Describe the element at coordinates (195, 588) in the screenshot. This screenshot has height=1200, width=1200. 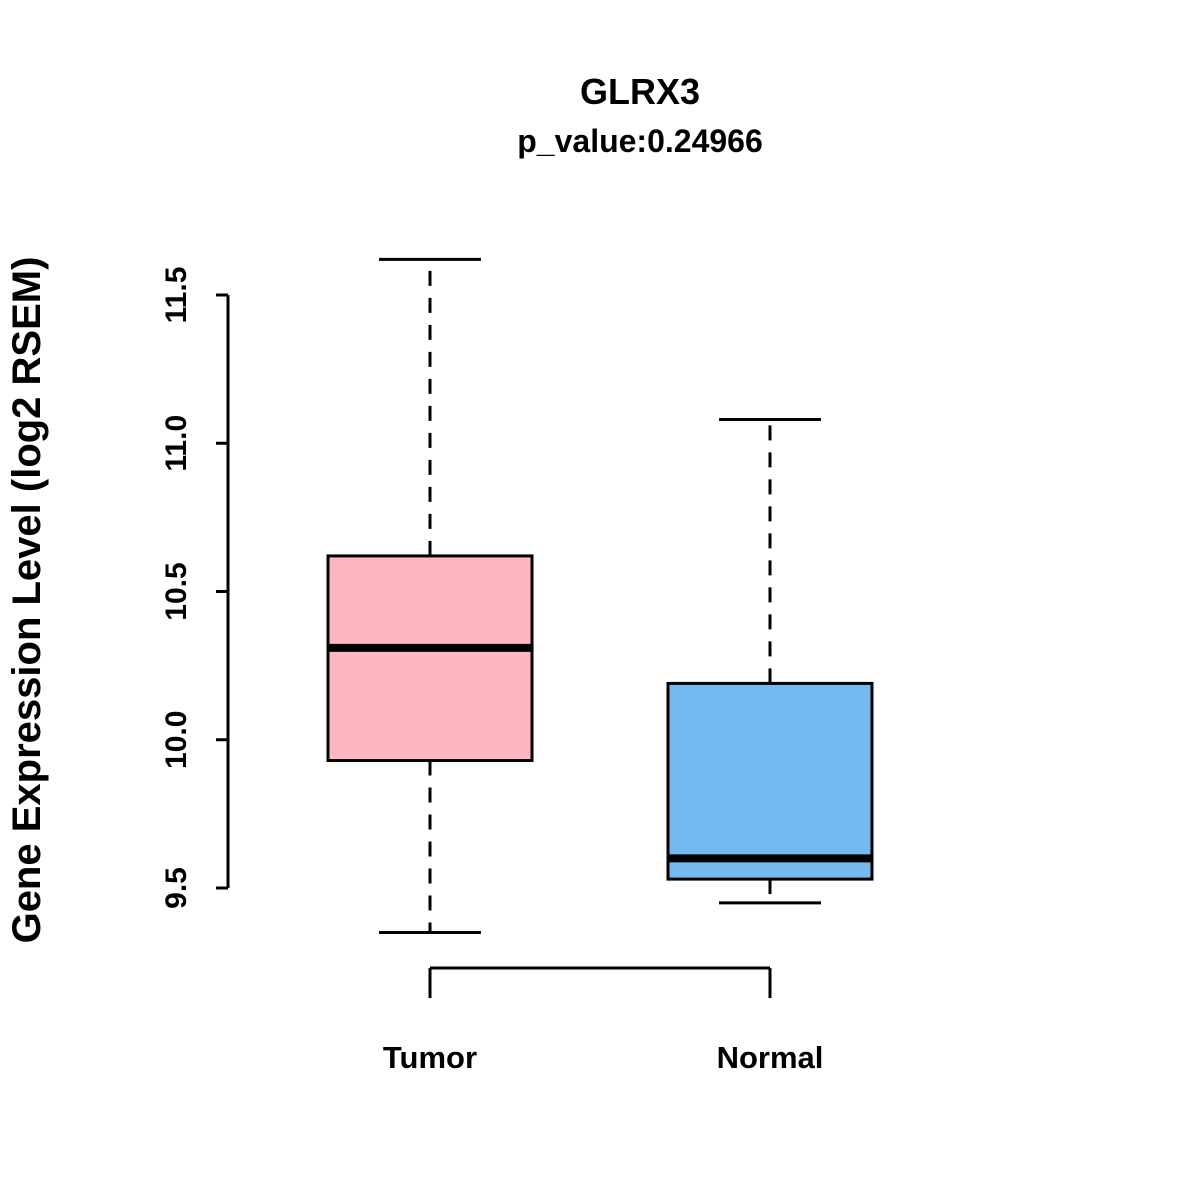
I see `y-axis: 9.5 10.0 10.5 11.0 11.5` at that location.